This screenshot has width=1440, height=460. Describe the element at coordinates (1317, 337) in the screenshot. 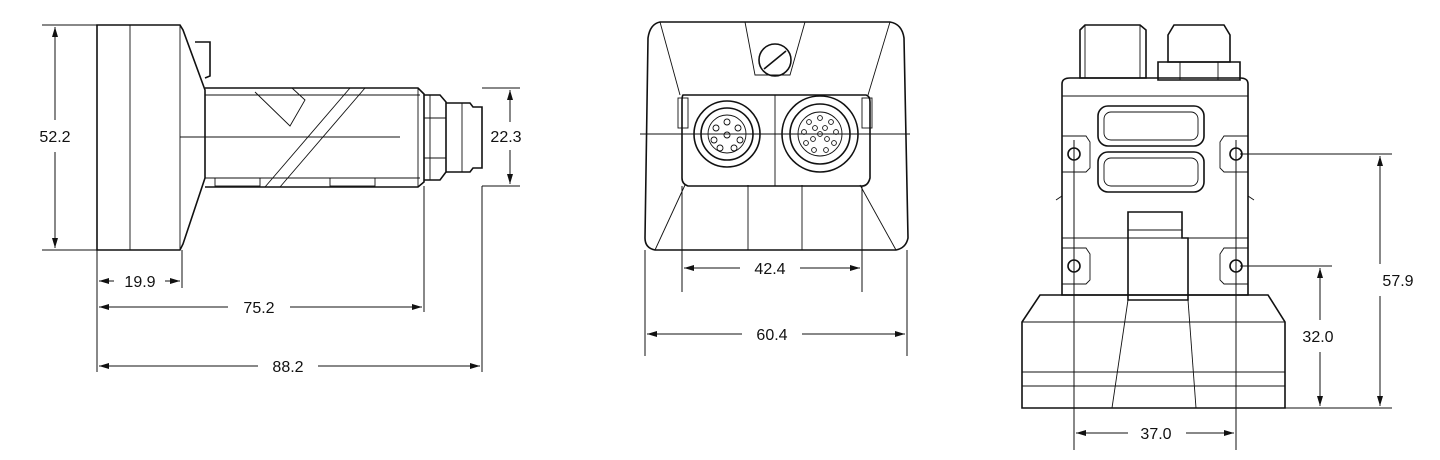

I see `dim-lower-hole-height: 32.0` at that location.